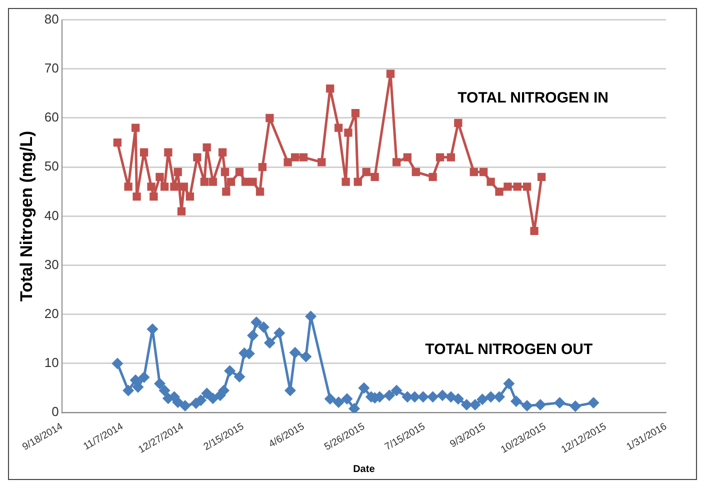  Describe the element at coordinates (51, 362) in the screenshot. I see `y-tick-label: 10` at that location.